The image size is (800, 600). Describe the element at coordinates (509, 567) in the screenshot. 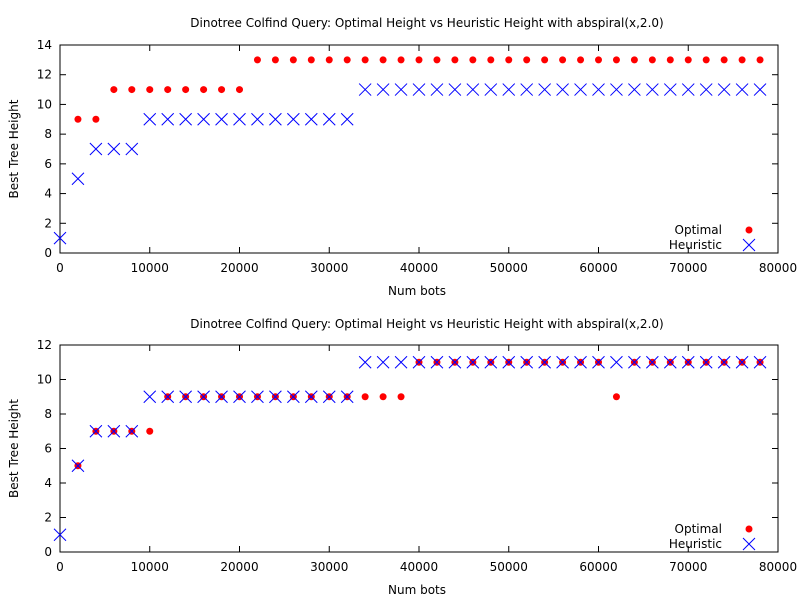

I see `x-tick-label: 50000` at that location.